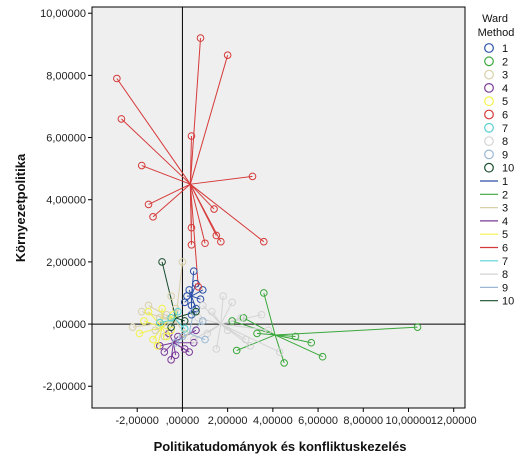 The height and width of the screenshot is (457, 528). Describe the element at coordinates (505, 49) in the screenshot. I see `legend-marker-label: 1` at that location.